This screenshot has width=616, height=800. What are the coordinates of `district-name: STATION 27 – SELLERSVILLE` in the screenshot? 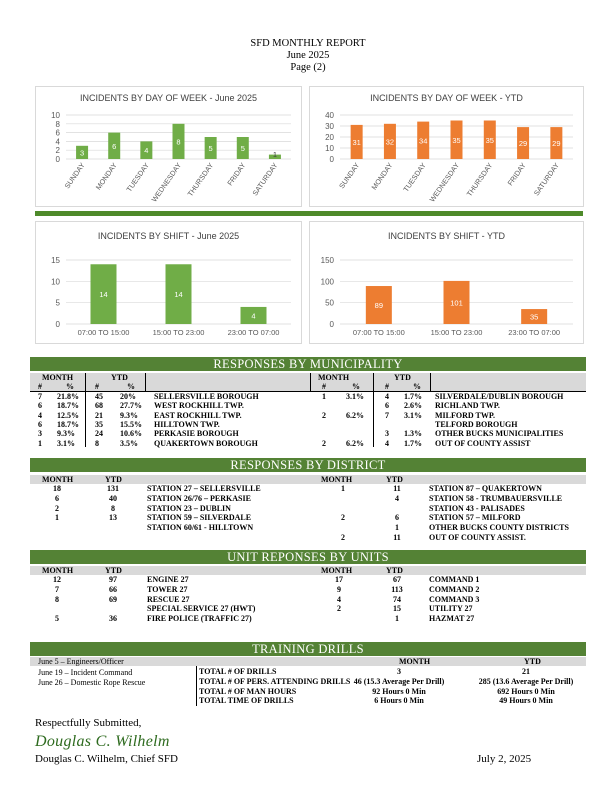 It's located at (204, 488).